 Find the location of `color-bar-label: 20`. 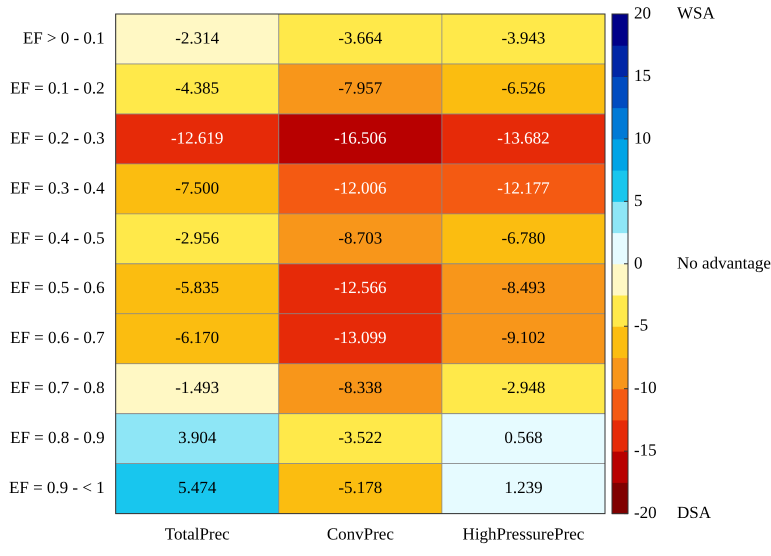

color-bar-label: 20 is located at coordinates (642, 12).